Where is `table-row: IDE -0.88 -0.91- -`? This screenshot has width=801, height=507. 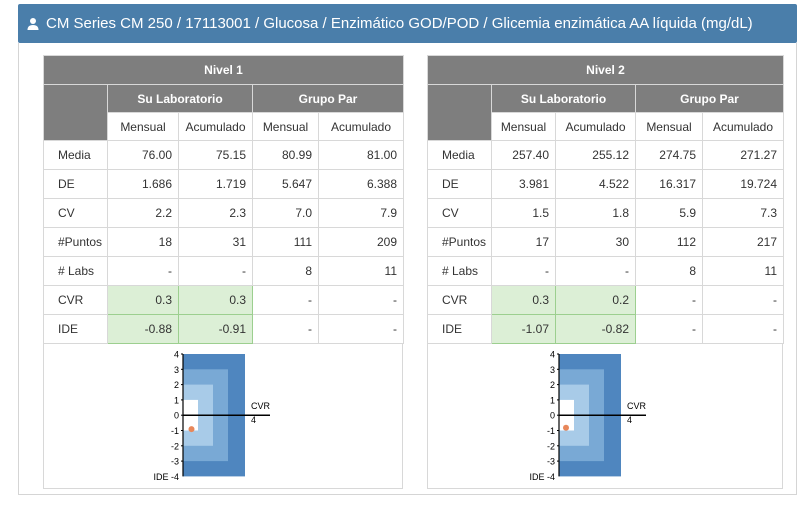
table-row: IDE -0.88 -0.91- - is located at coordinates (224, 329).